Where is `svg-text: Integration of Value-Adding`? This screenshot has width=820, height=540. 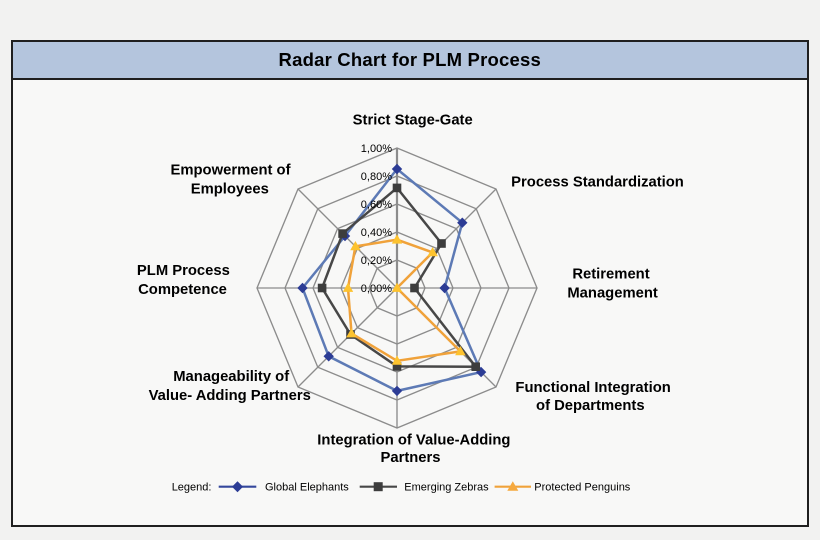
svg-text: Integration of Value-Adding is located at coordinates (413, 441).